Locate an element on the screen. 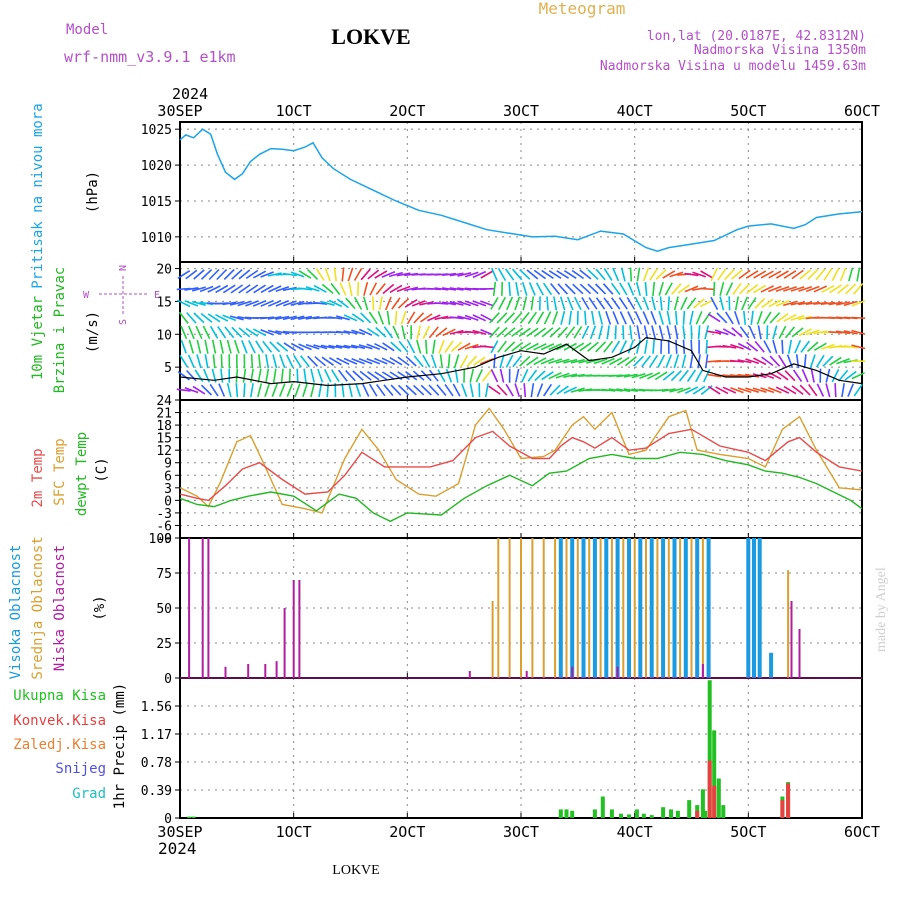  station-title: LOKVE is located at coordinates (370, 36).